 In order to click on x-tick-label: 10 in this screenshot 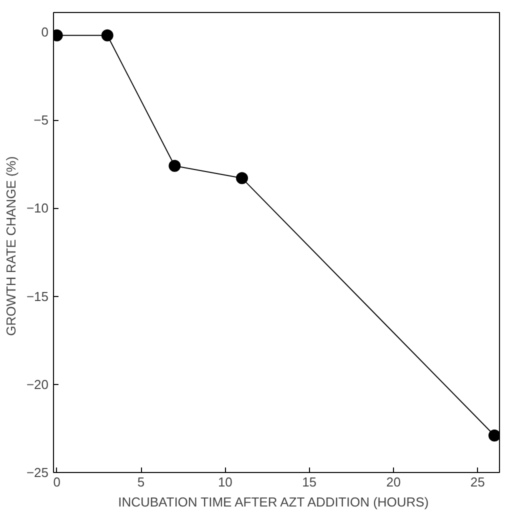, I will do `click(225, 482)`.